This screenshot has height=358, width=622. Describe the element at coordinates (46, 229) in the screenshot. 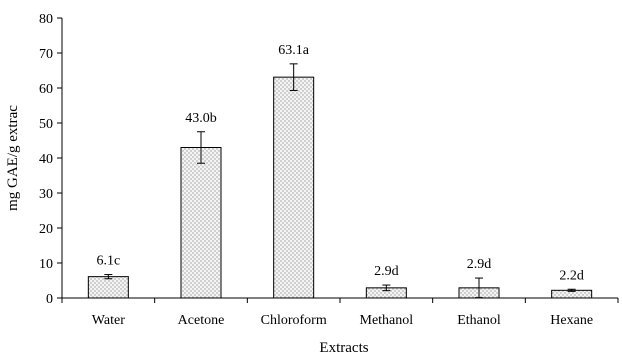

I see `y-tick-label: 20` at that location.